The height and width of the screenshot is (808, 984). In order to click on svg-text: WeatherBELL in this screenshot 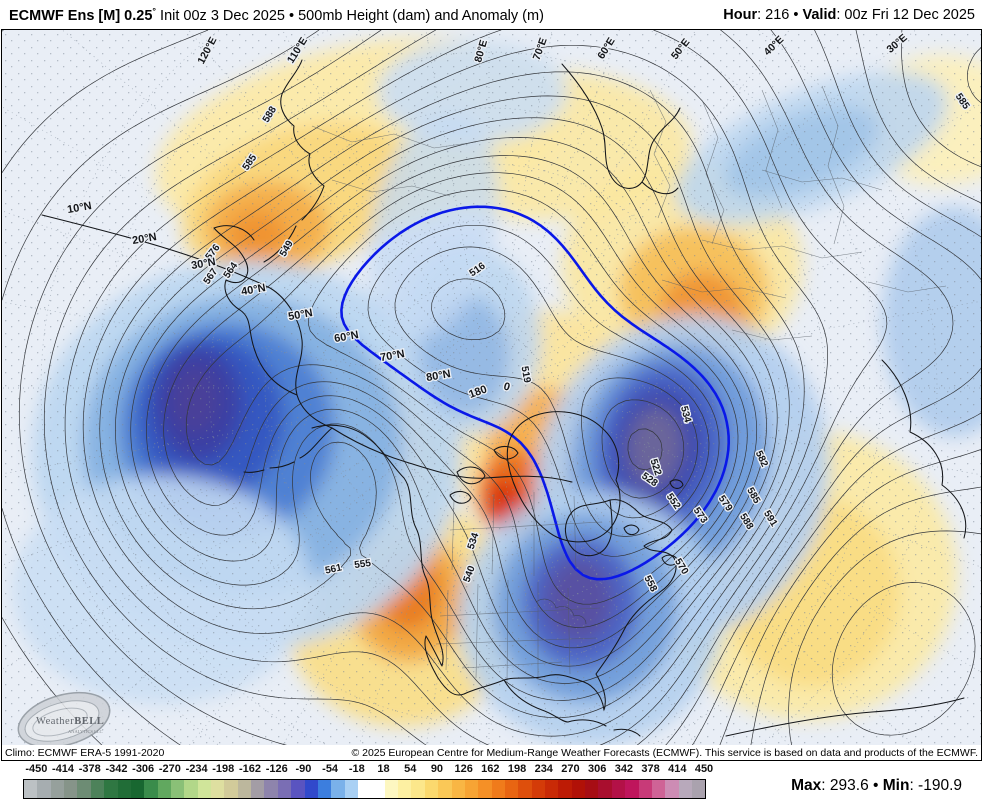, I will do `click(70, 721)`.